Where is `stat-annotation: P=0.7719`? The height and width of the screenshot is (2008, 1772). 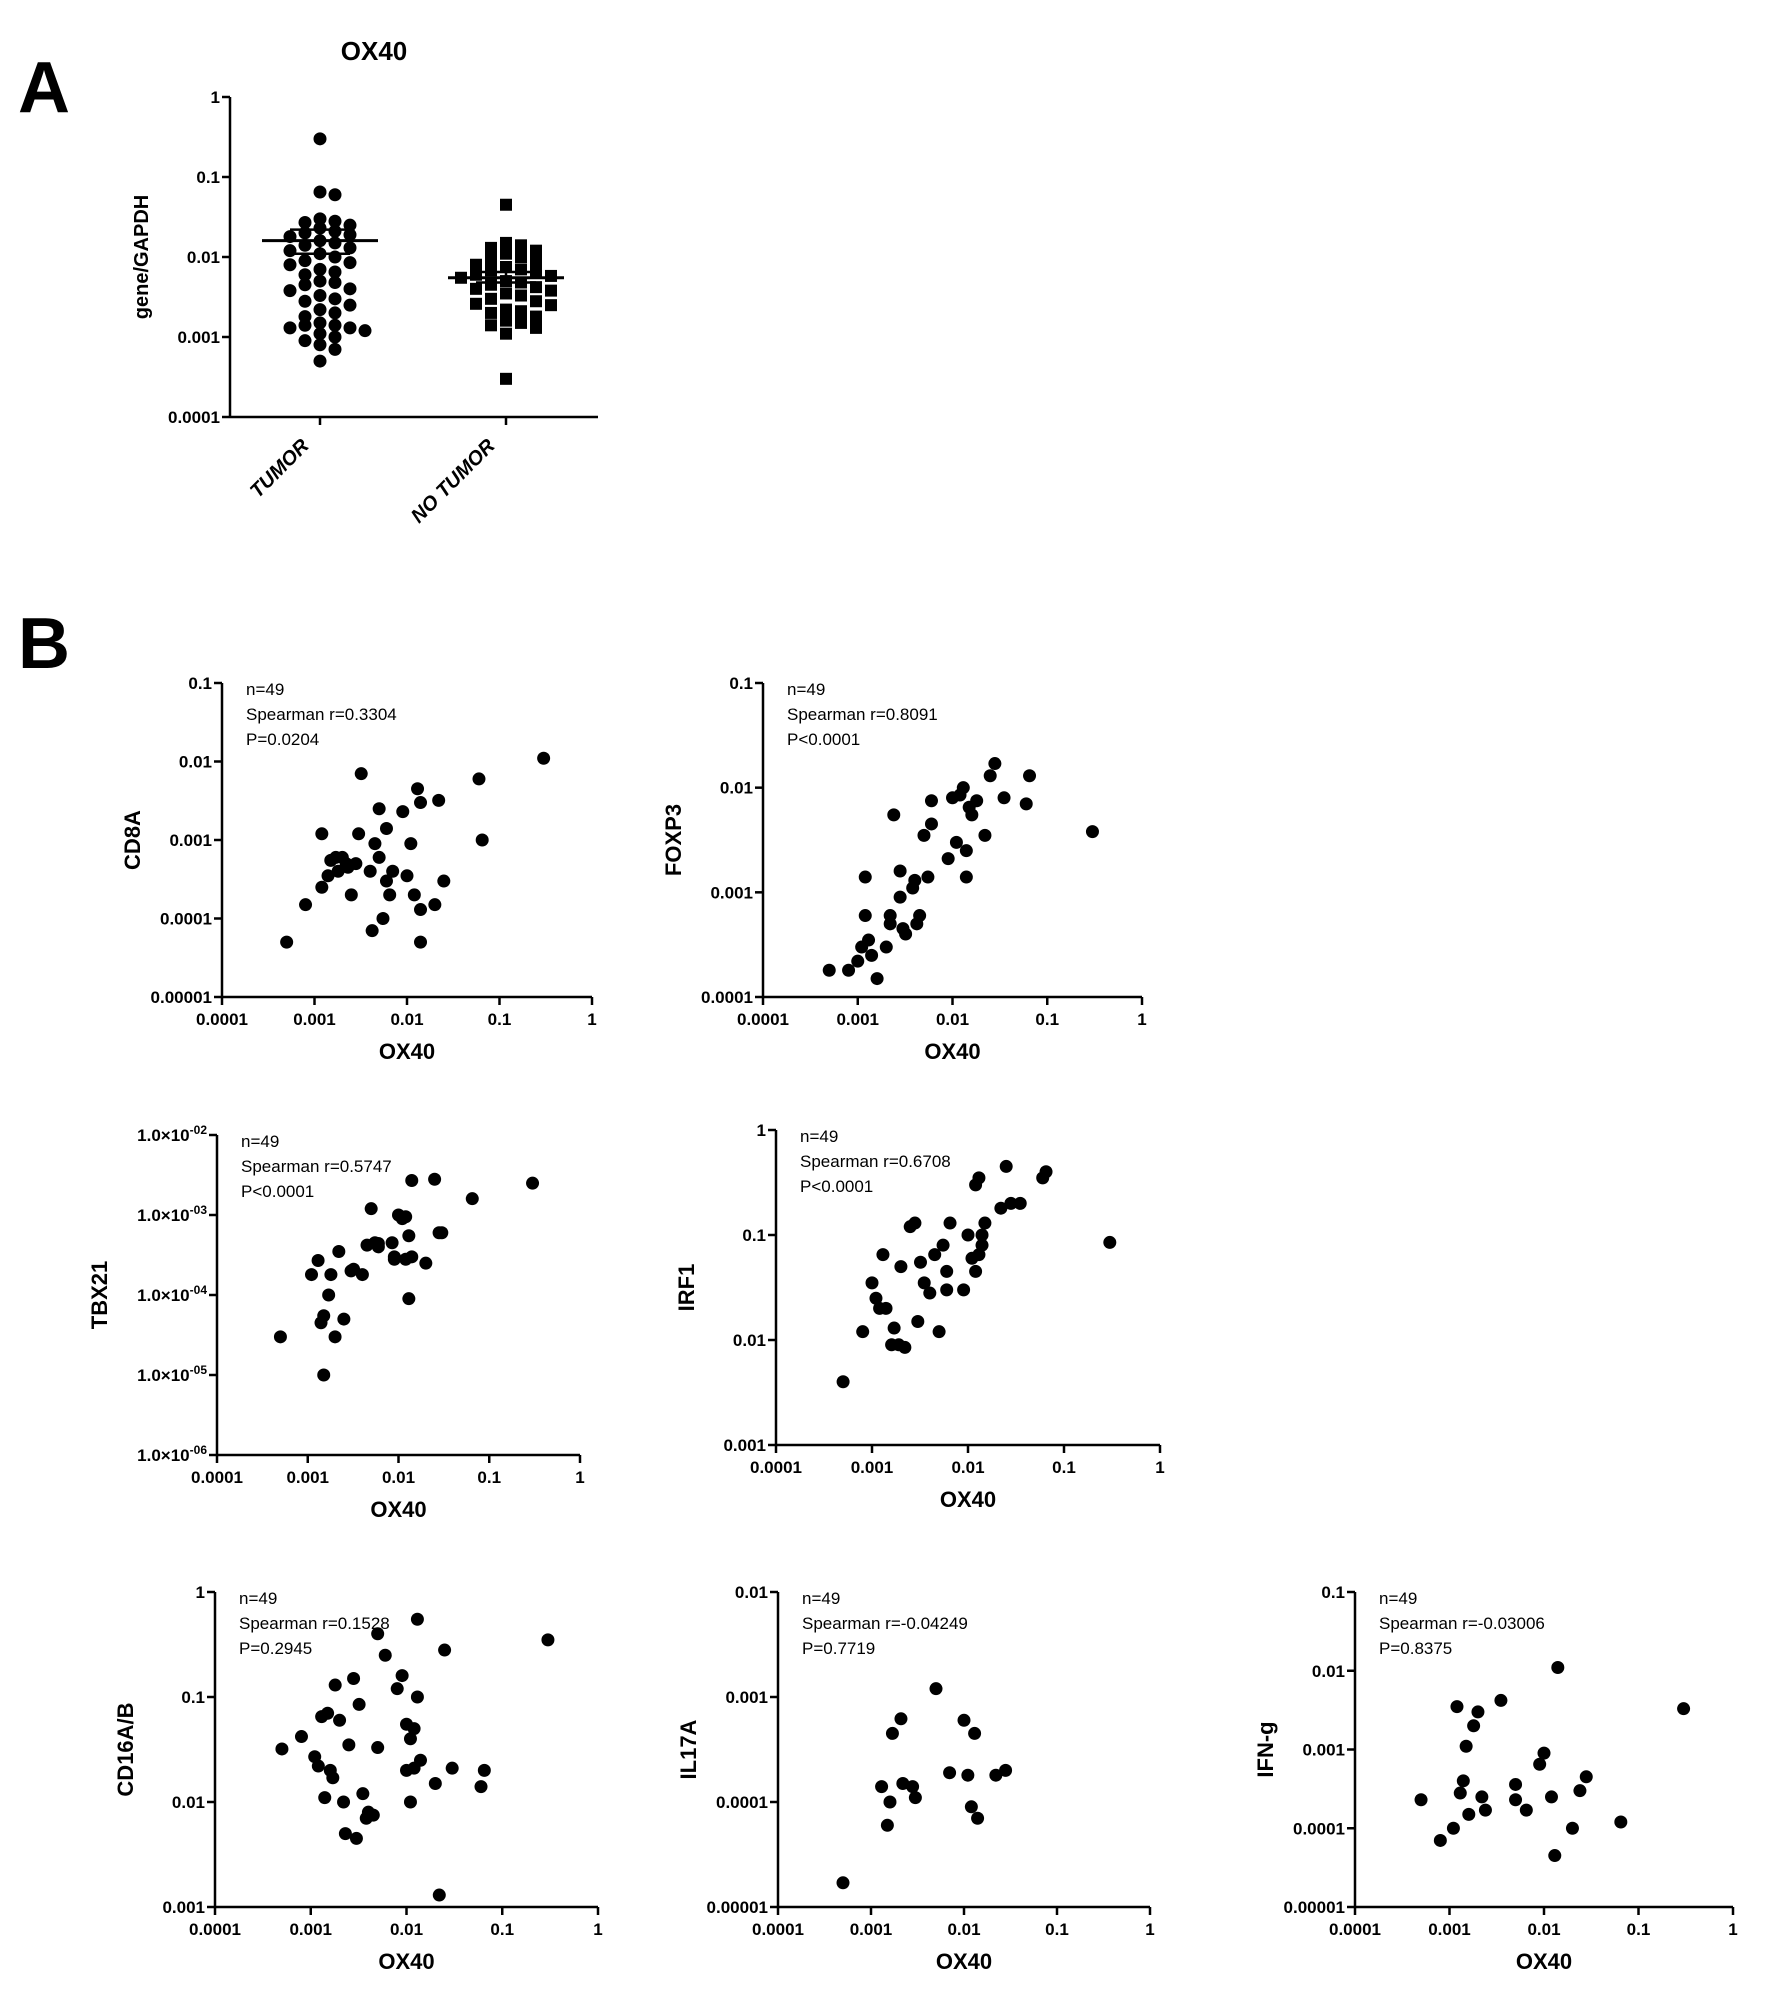 stat-annotation: P=0.7719 is located at coordinates (838, 1648).